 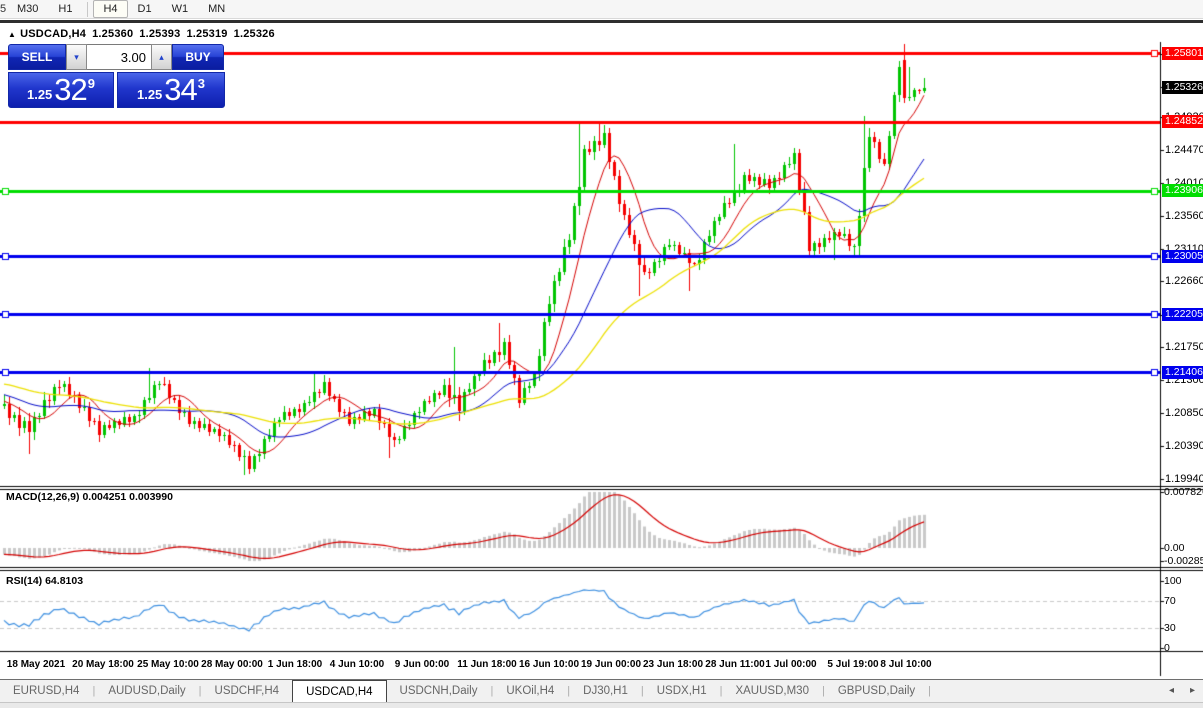 What do you see at coordinates (53, 34) in the screenshot?
I see `chart-symbol: USDCAD,H4` at bounding box center [53, 34].